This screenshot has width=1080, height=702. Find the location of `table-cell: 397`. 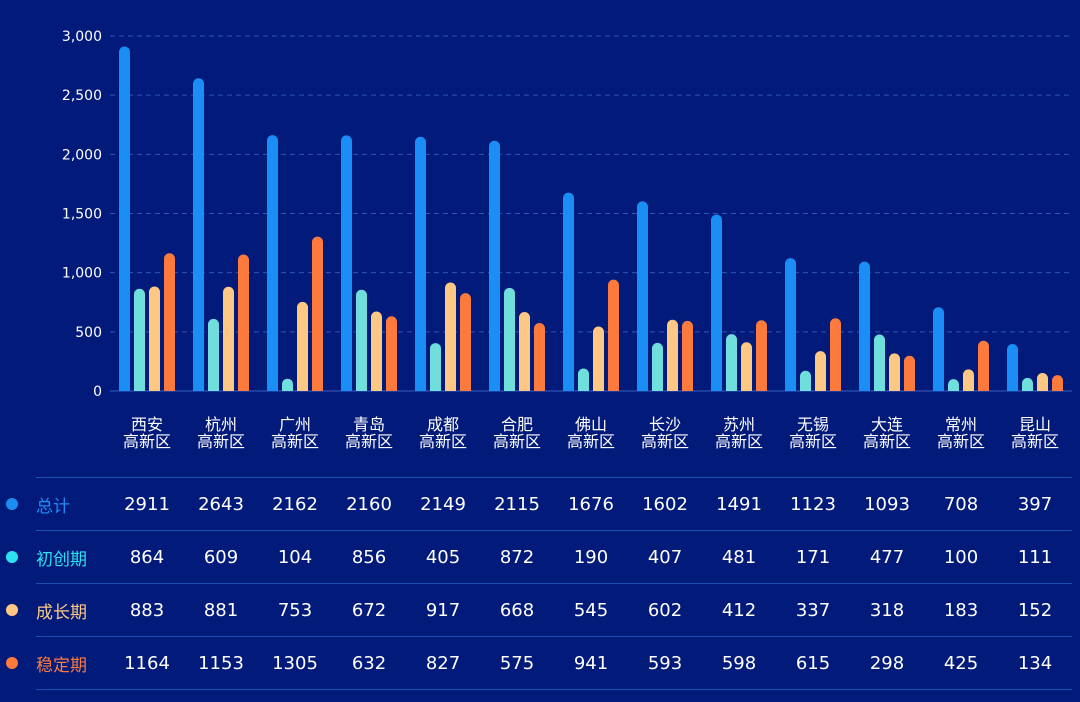

table-cell: 397 is located at coordinates (1035, 504).